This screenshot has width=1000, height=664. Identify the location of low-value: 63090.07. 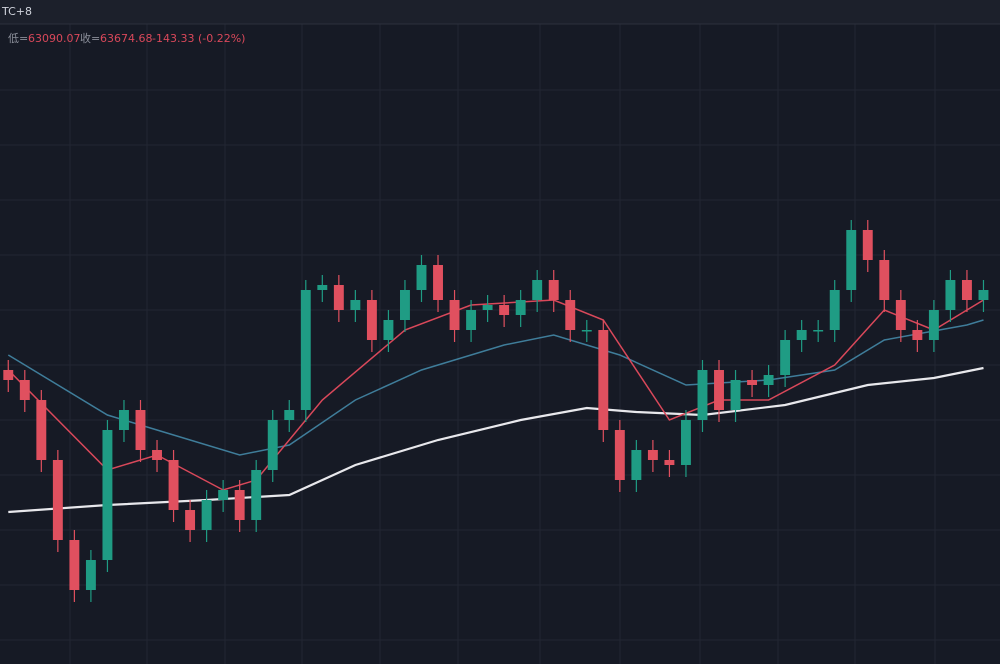
(54, 38).